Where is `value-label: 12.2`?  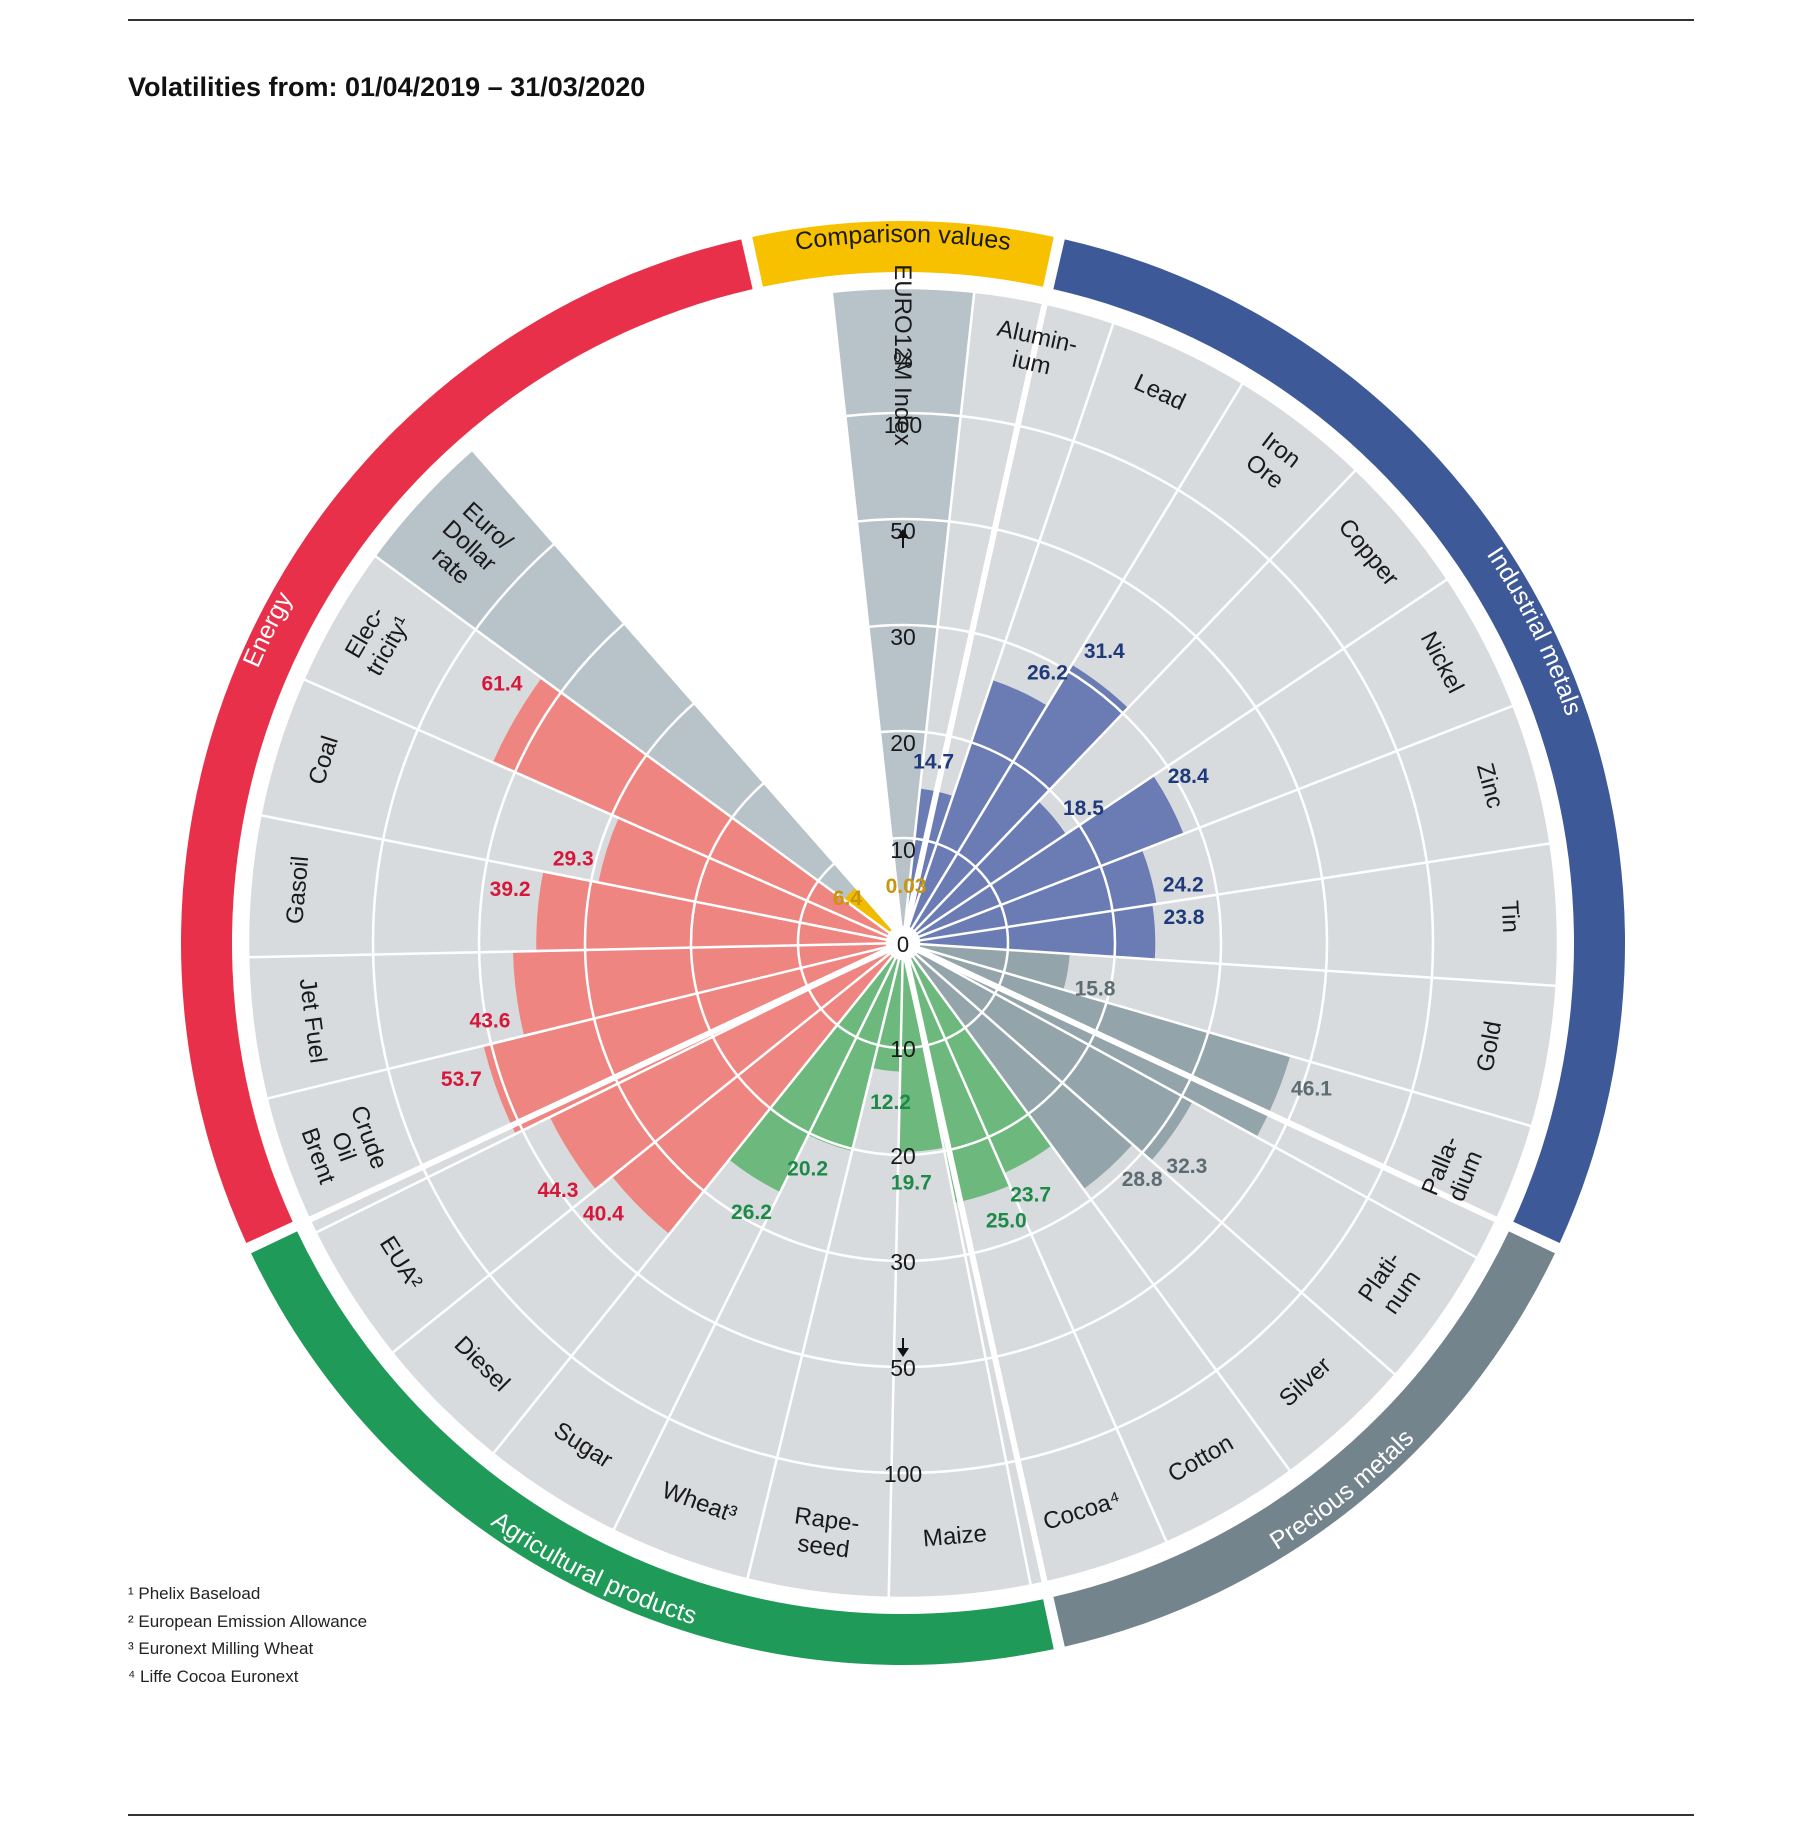
value-label: 12.2 is located at coordinates (890, 1102).